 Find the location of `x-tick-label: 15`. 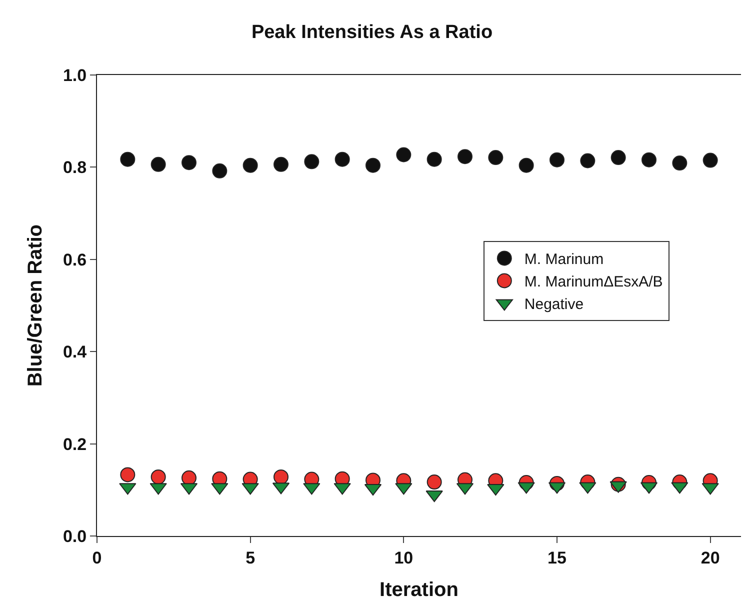

x-tick-label: 15 is located at coordinates (557, 558).